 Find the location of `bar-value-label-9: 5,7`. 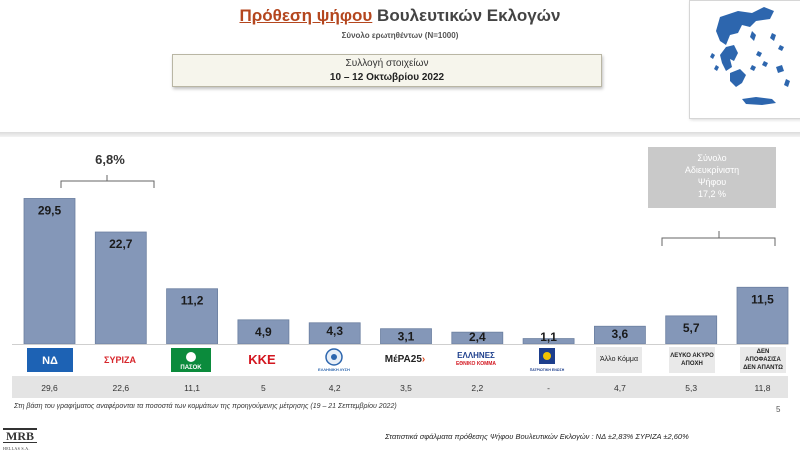

bar-value-label-9: 5,7 is located at coordinates (691, 328).